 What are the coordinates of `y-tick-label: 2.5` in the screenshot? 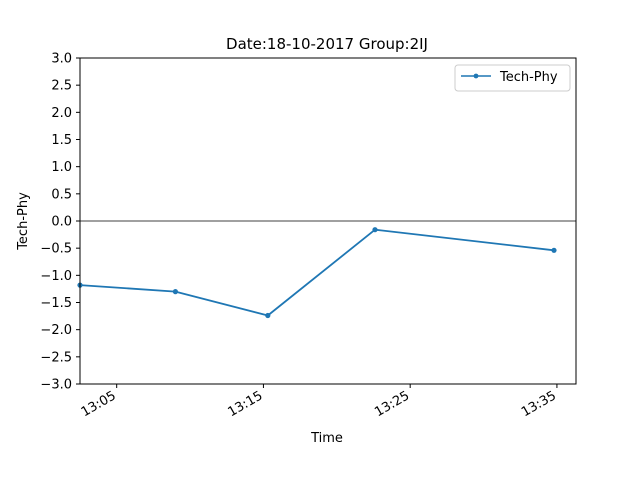 It's located at (61, 86).